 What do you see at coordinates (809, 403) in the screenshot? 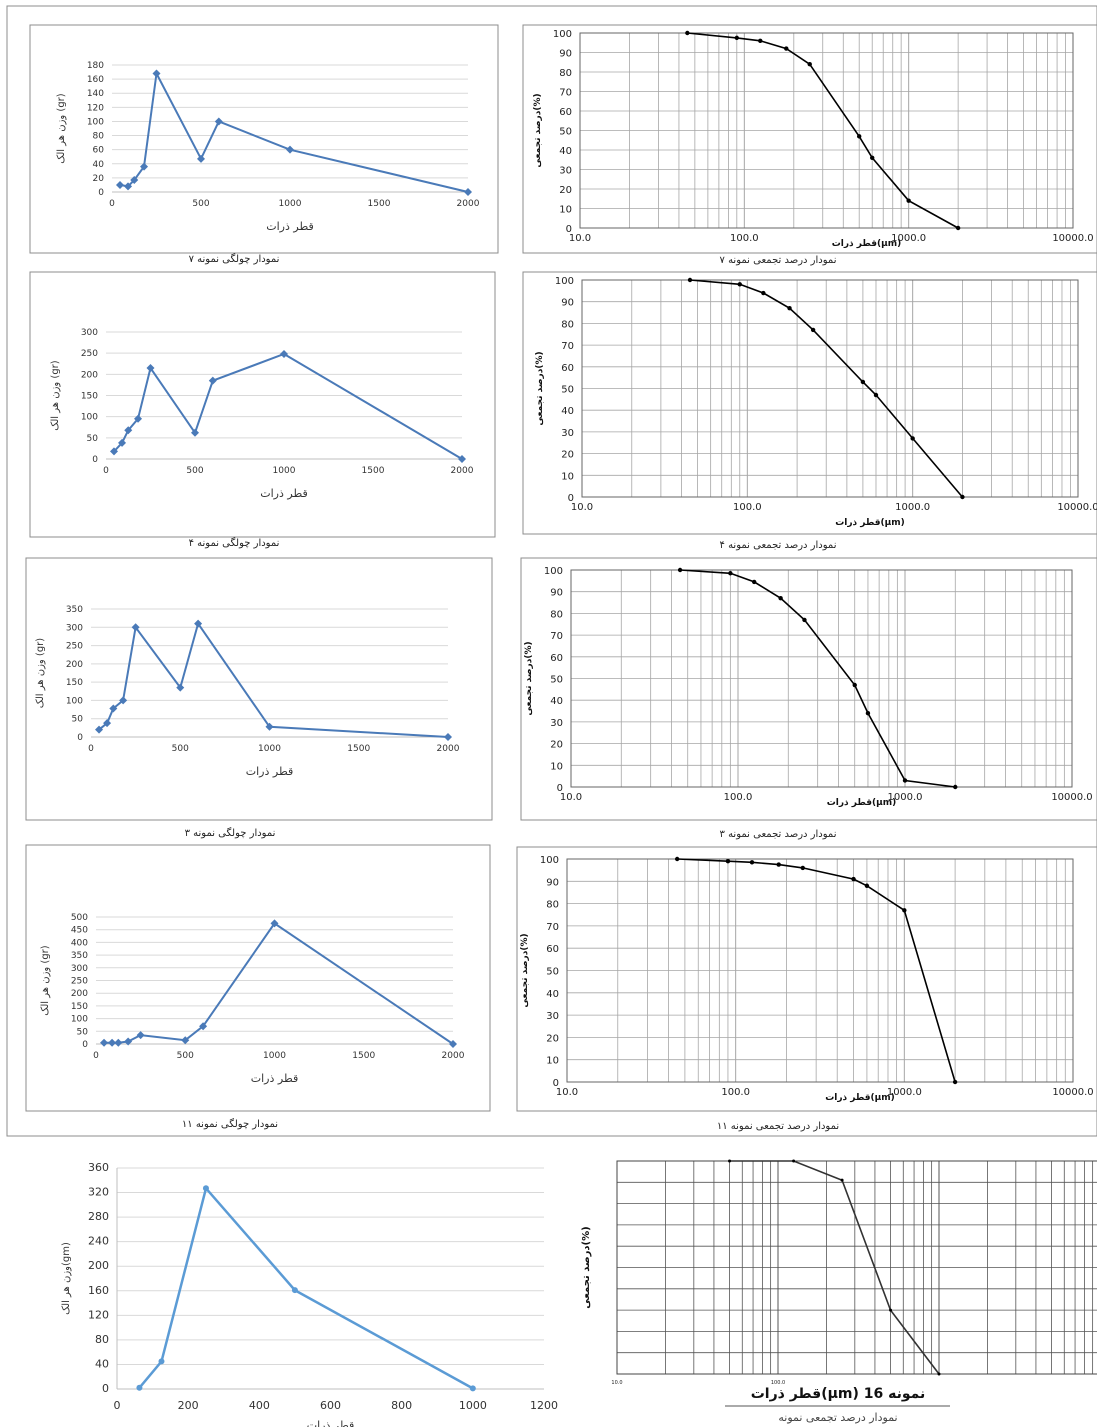
I see `chart-frame-c4` at bounding box center [809, 403].